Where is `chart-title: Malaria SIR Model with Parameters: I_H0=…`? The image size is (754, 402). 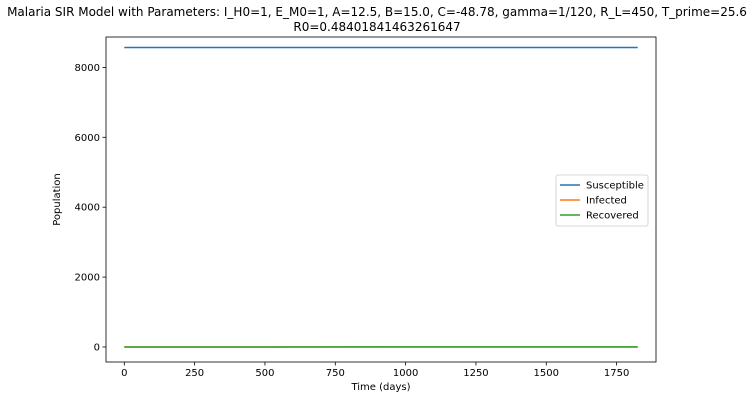
chart-title: Malaria SIR Model with Parameters: I_H0=… is located at coordinates (377, 12).